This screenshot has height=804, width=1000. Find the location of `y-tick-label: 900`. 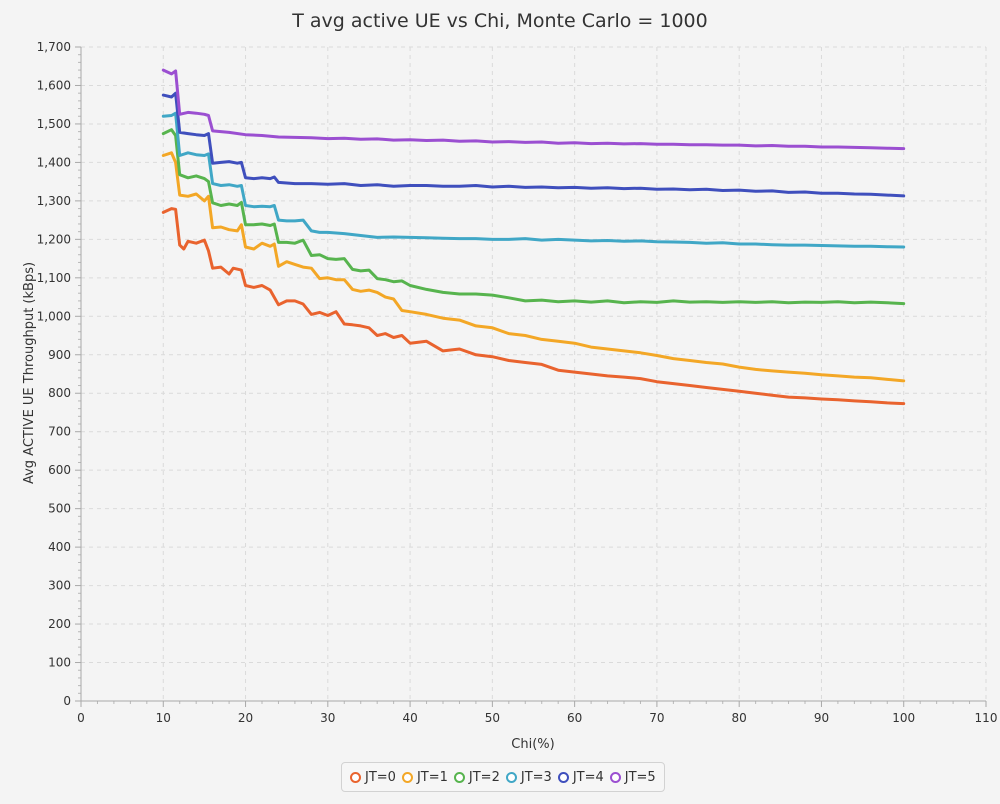

y-tick-label: 900 is located at coordinates (59, 355).